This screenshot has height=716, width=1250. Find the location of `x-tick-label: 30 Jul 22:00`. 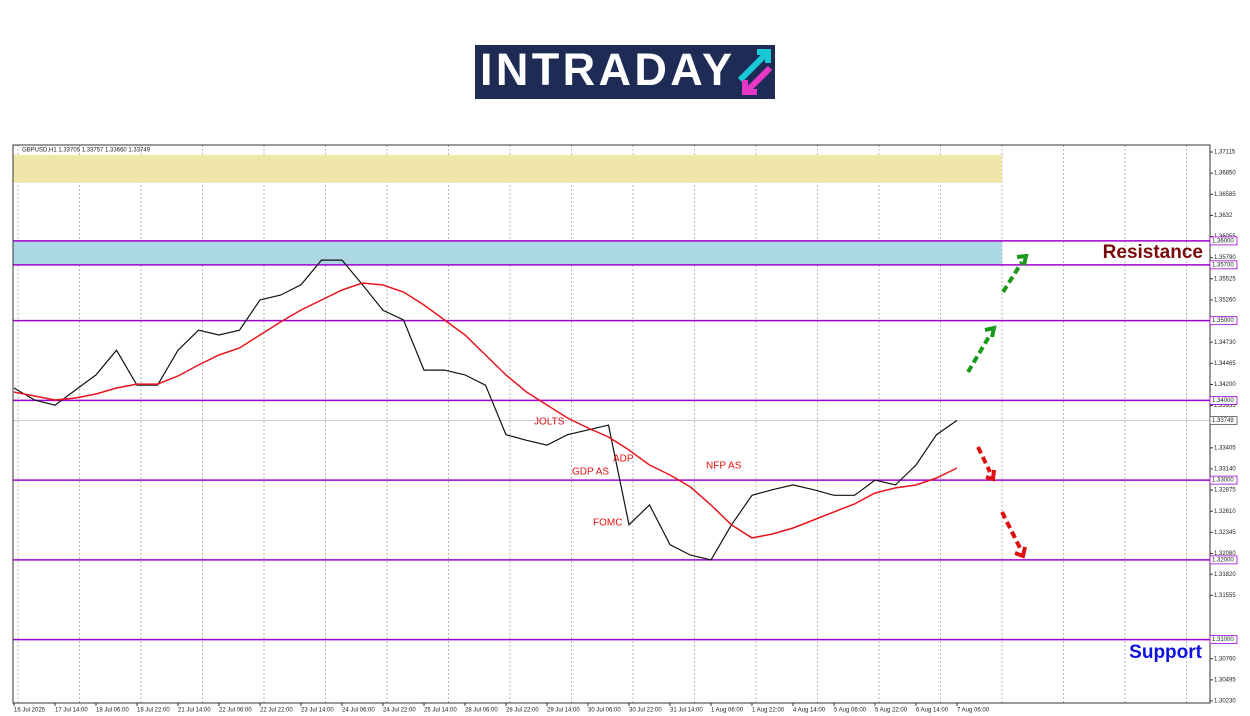

x-tick-label: 30 Jul 22:00 is located at coordinates (645, 711).